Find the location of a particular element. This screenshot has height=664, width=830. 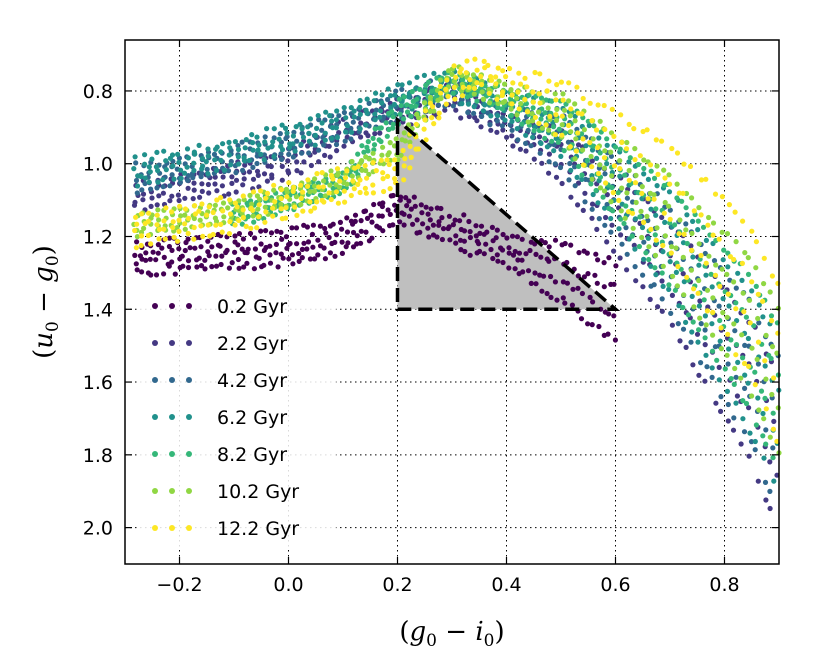

selection-region-edge is located at coordinates (508, 214).